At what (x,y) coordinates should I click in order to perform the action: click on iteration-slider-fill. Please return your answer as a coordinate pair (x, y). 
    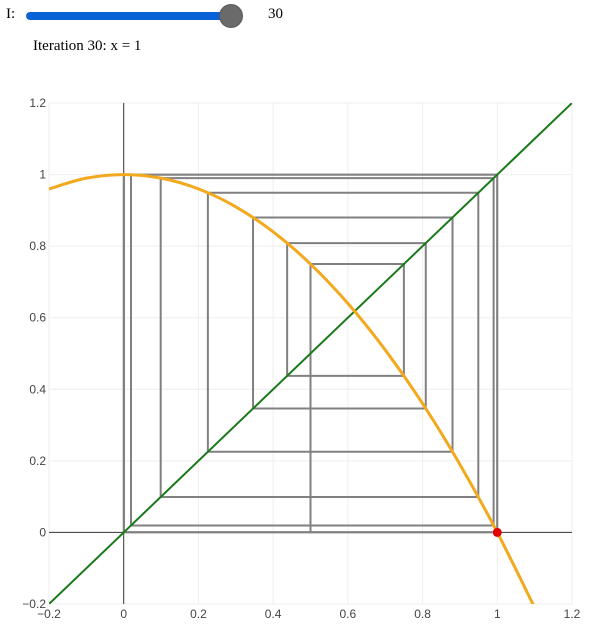
    Looking at the image, I should click on (130, 16).